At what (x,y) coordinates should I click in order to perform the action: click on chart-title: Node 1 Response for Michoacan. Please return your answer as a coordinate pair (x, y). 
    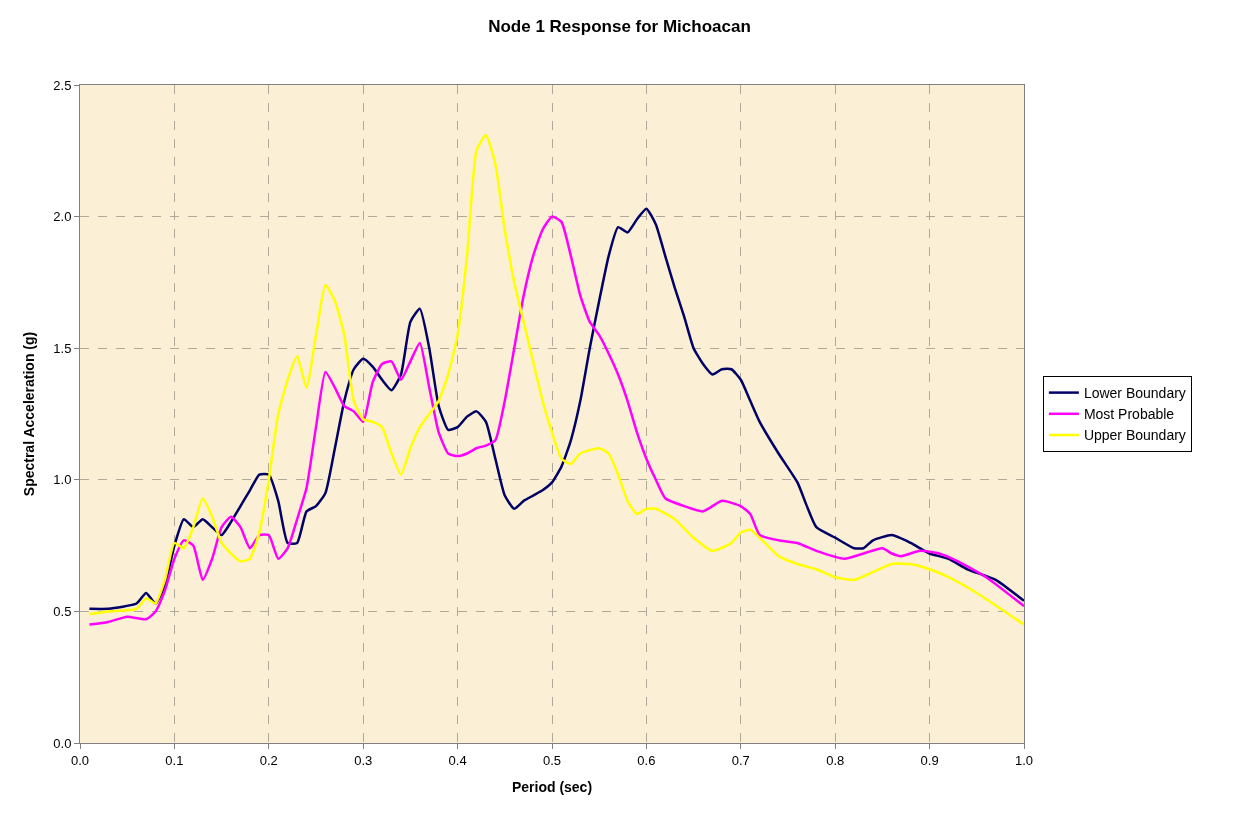
    Looking at the image, I should click on (619, 27).